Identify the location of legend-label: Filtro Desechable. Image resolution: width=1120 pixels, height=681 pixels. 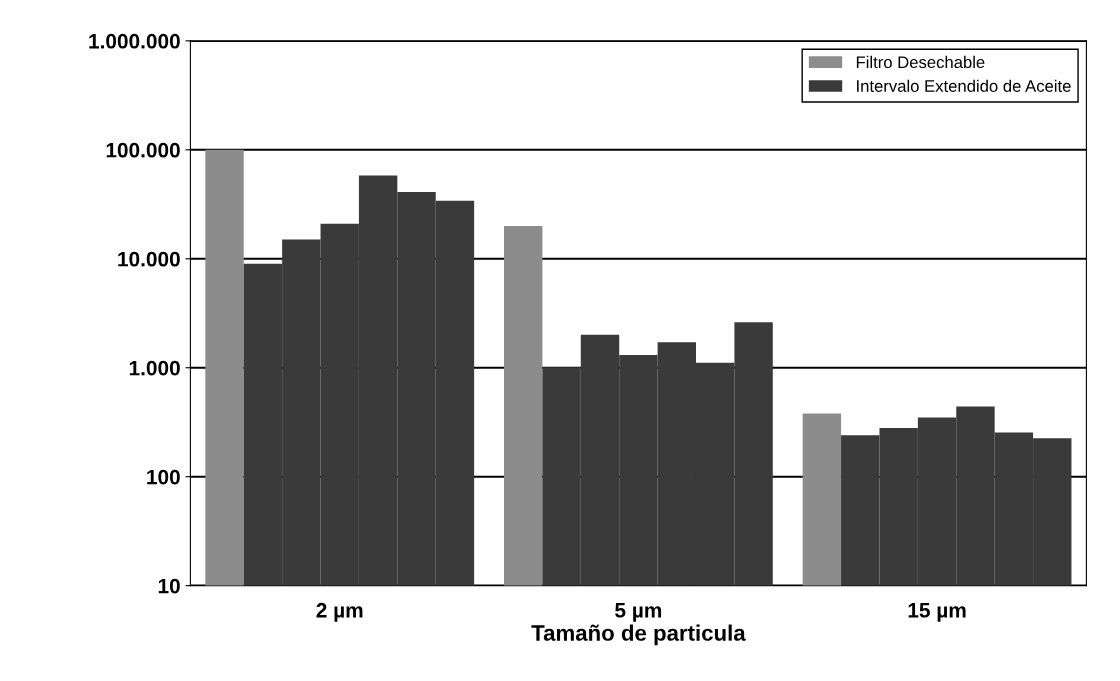
(920, 62).